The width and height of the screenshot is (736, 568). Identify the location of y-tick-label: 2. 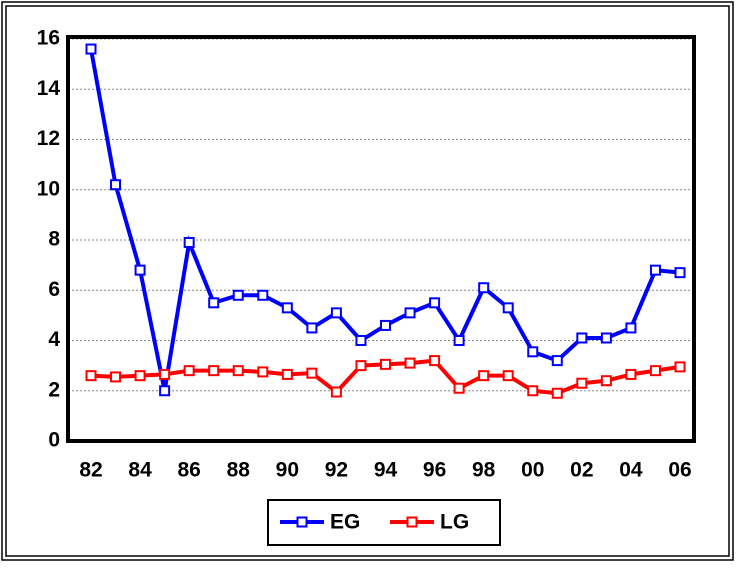
(54, 389).